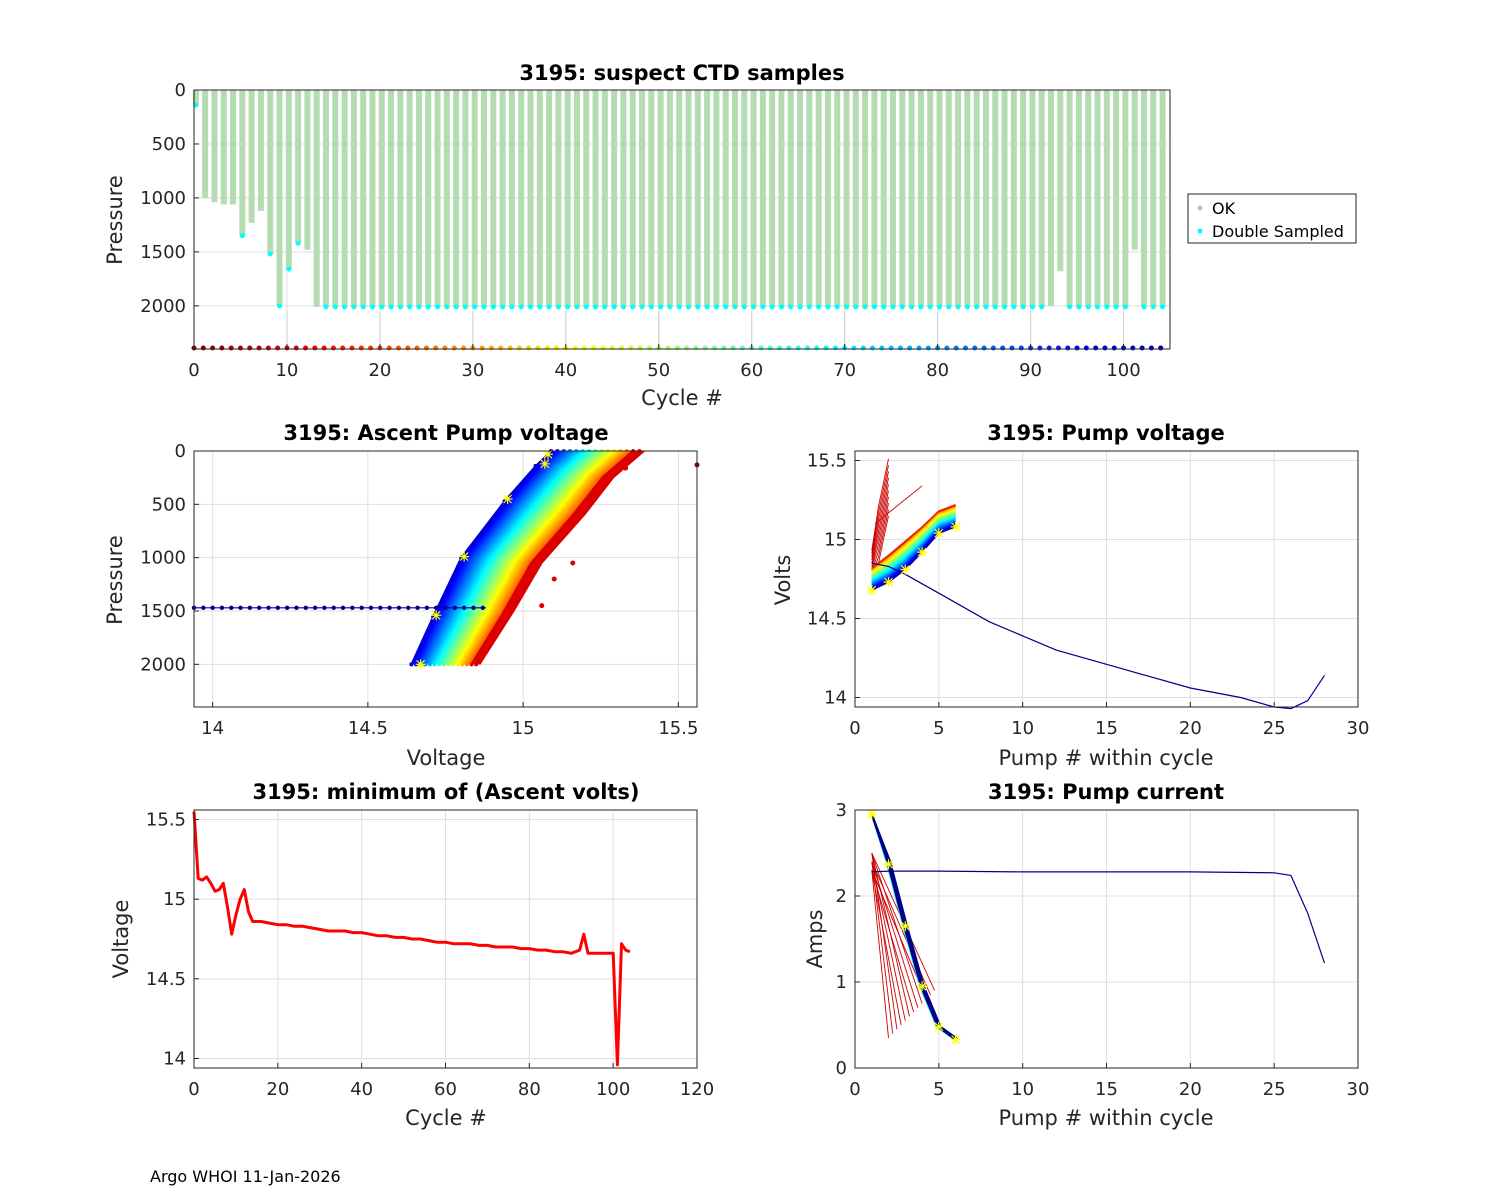 The width and height of the screenshot is (1500, 1200). Describe the element at coordinates (174, 899) in the screenshot. I see `minv-ytick-label: 15` at that location.